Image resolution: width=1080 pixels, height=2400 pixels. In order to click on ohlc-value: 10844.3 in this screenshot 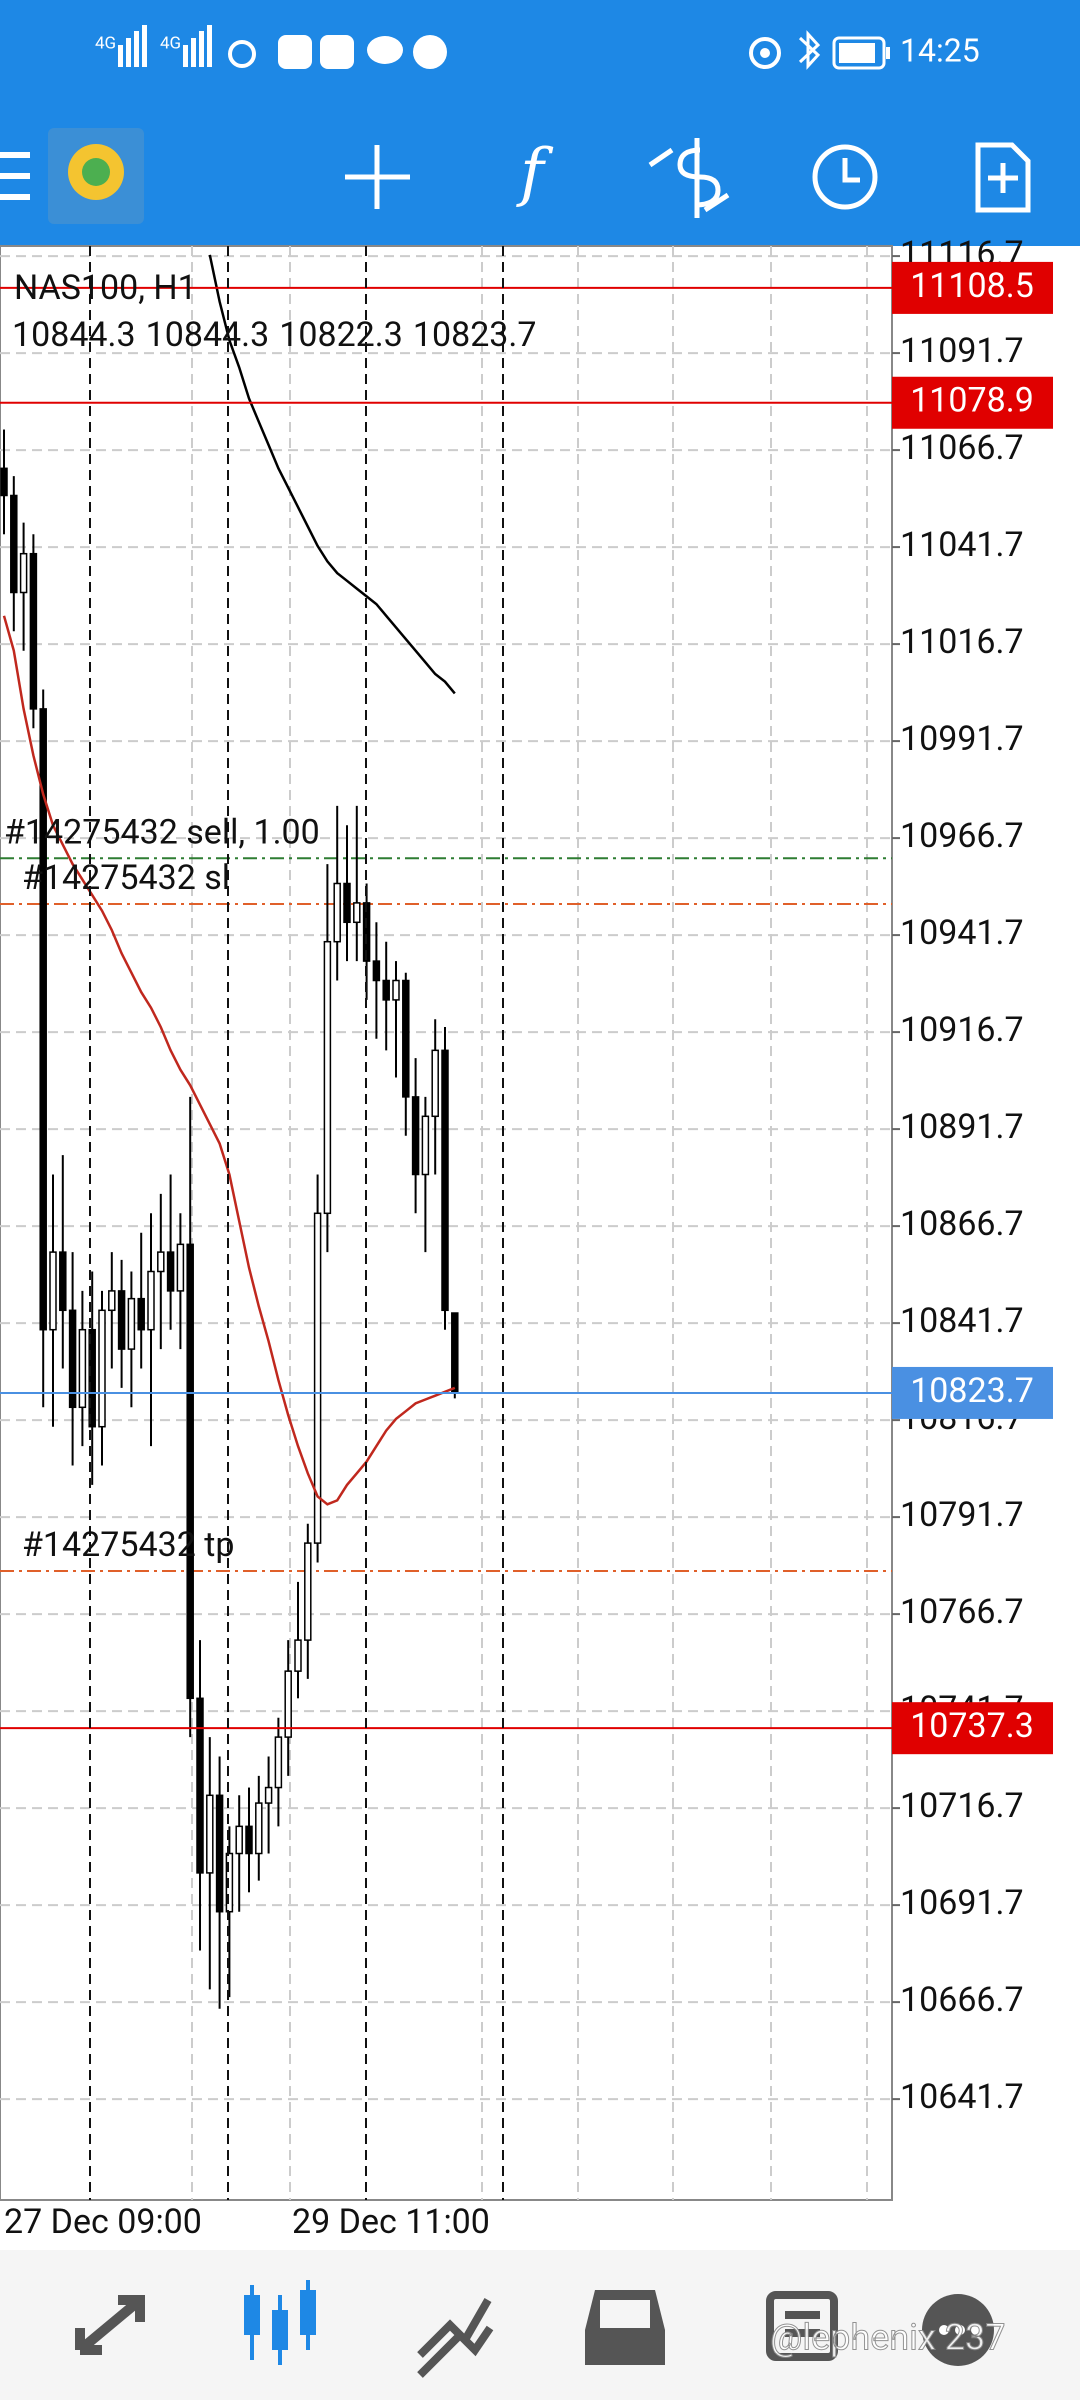, I will do `click(208, 335)`.